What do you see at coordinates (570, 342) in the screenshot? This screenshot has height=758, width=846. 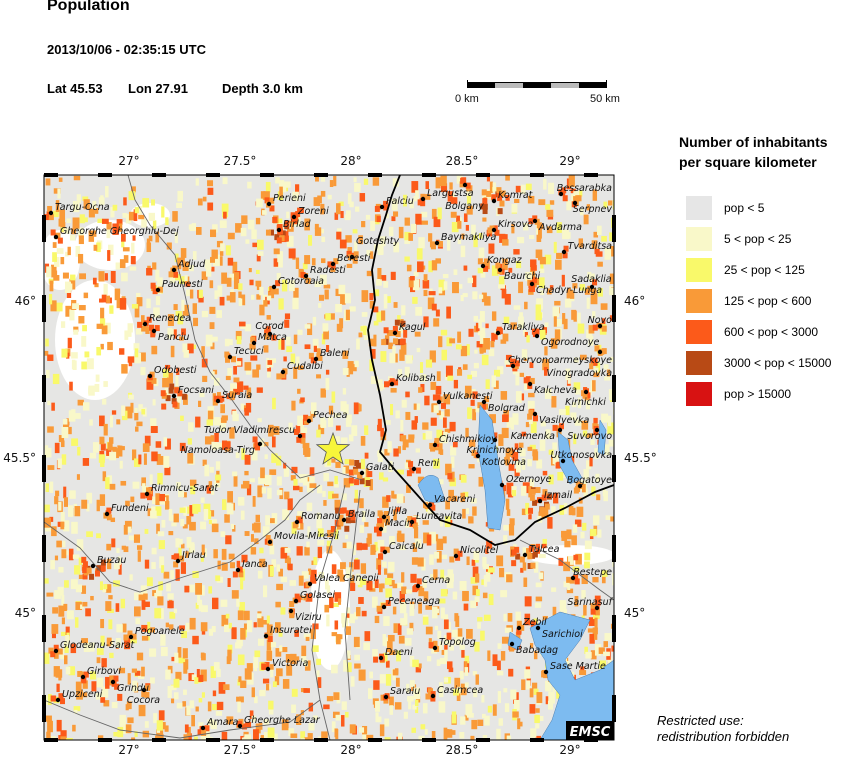 I see `city-label: Ogorodnoye` at bounding box center [570, 342].